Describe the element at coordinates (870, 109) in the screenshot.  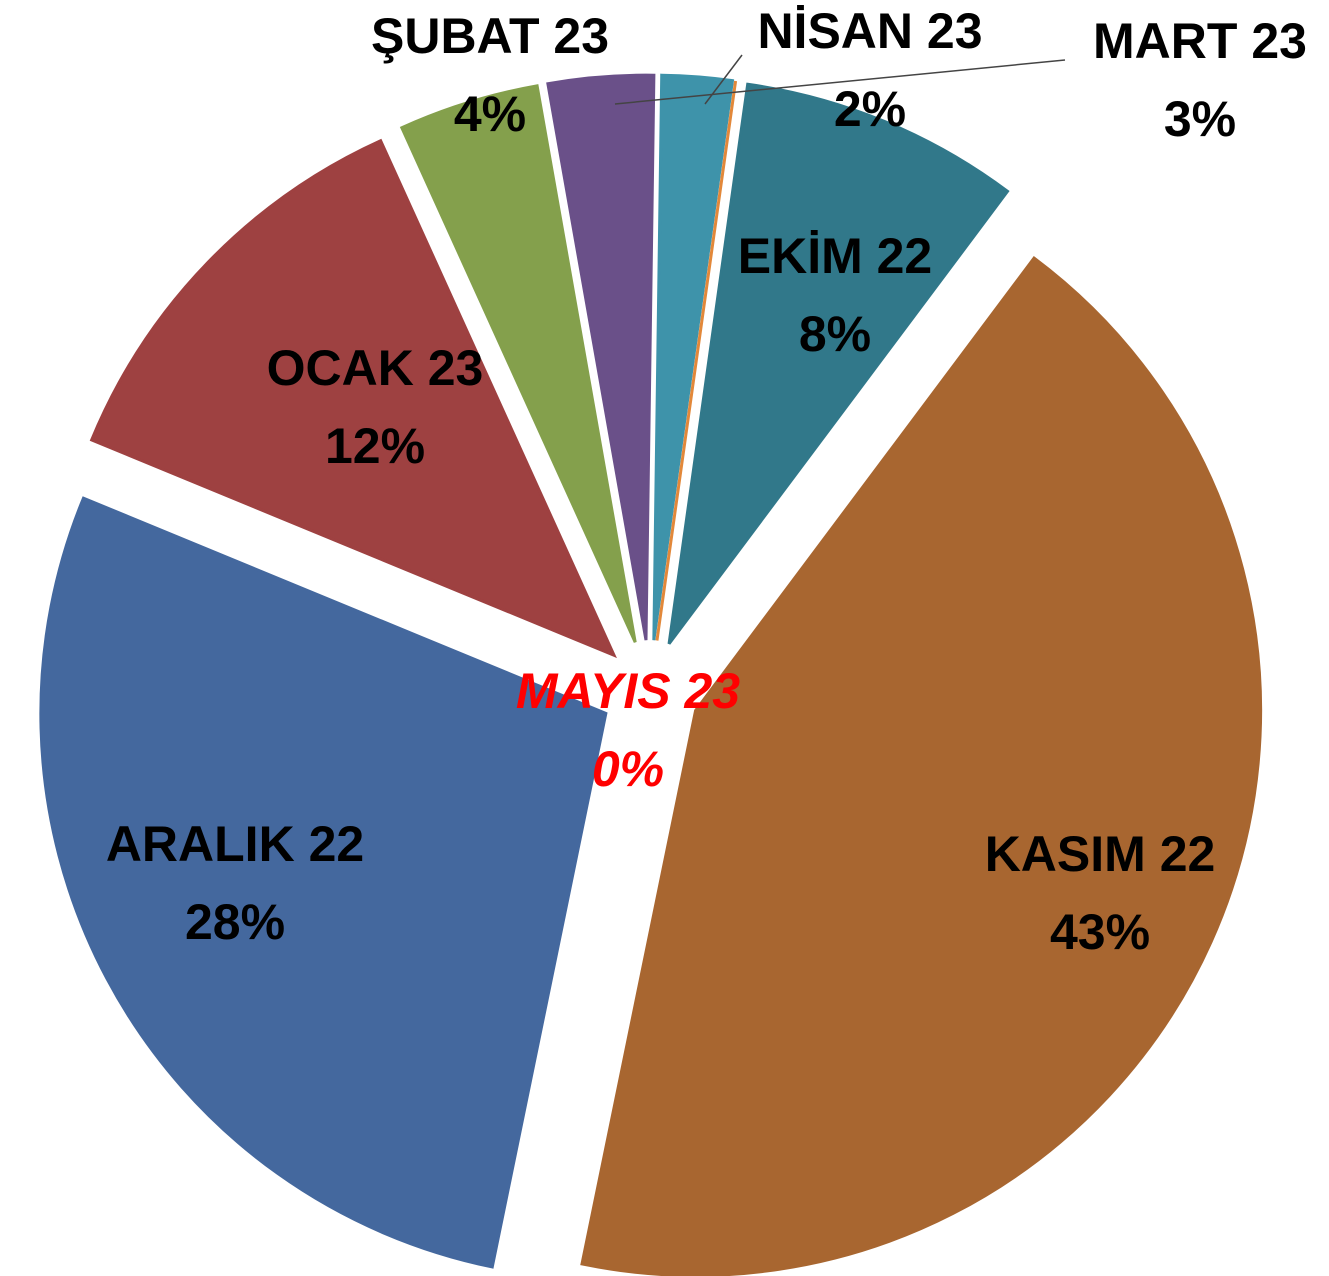
I see `slice-label-value: 2%` at that location.